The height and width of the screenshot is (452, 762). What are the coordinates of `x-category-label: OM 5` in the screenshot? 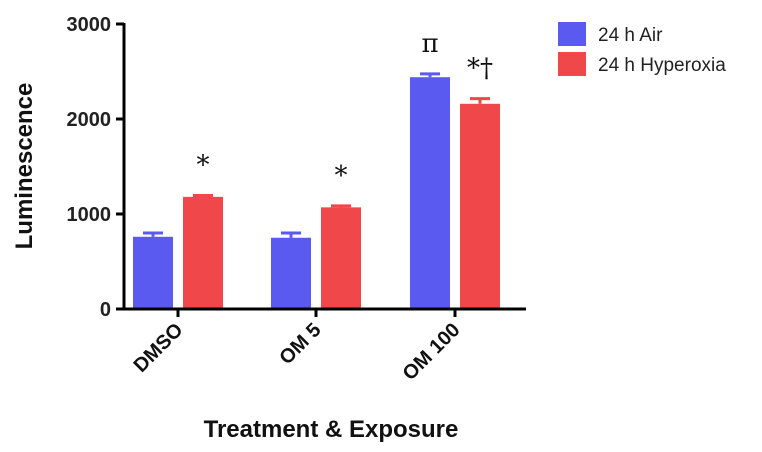 It's located at (300, 344).